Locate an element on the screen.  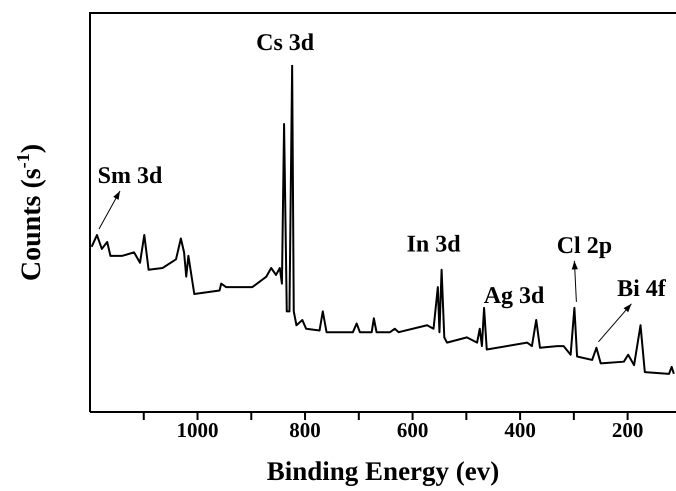
x-tick-label: 1000 is located at coordinates (197, 430).